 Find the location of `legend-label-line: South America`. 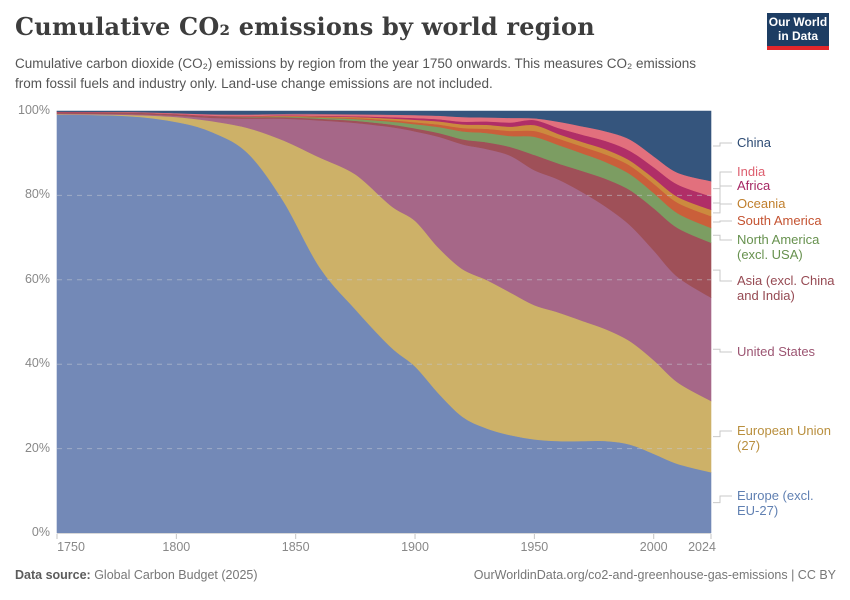

legend-label-line: South America is located at coordinates (779, 220).